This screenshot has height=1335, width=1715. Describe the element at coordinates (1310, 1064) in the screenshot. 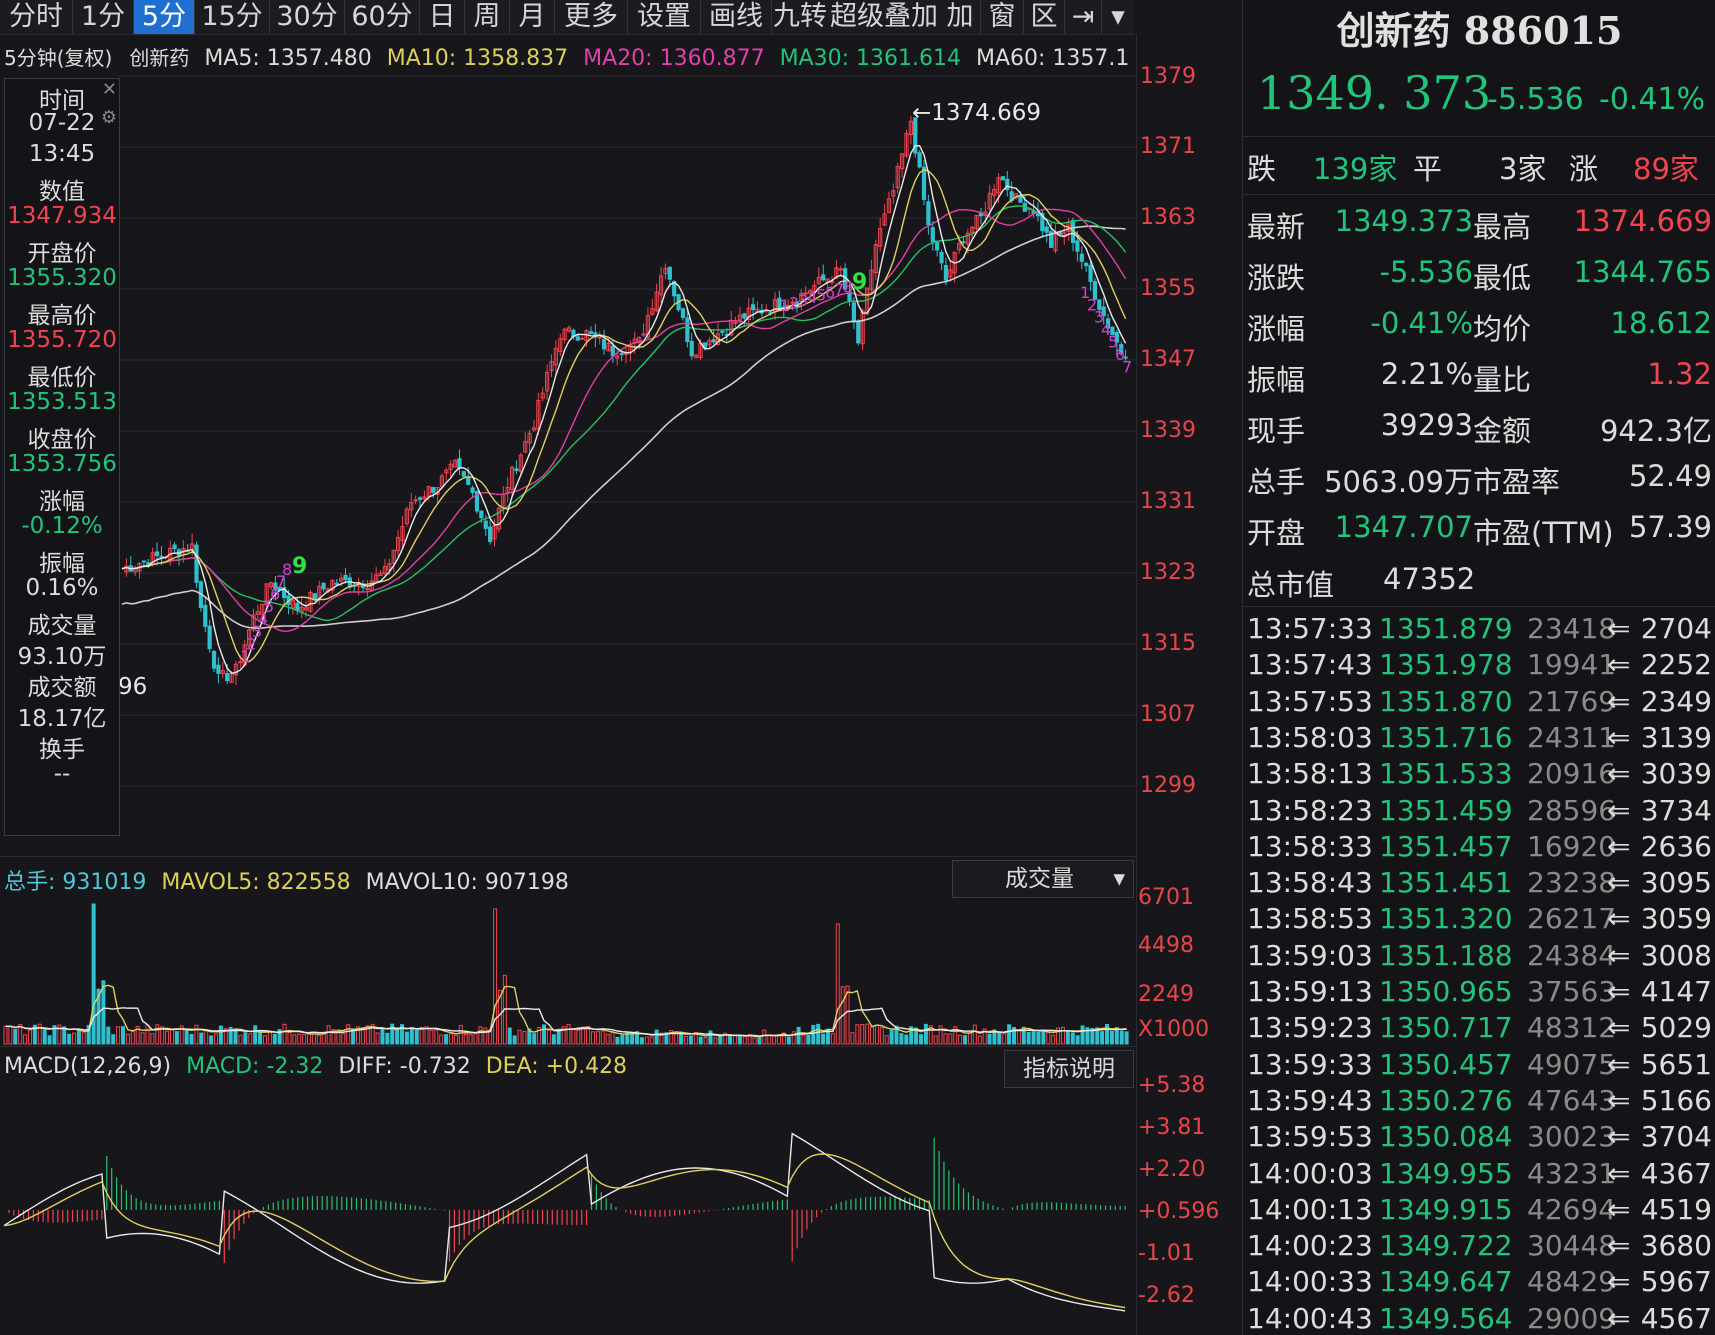

I see `tick-time: 13:59:33` at that location.